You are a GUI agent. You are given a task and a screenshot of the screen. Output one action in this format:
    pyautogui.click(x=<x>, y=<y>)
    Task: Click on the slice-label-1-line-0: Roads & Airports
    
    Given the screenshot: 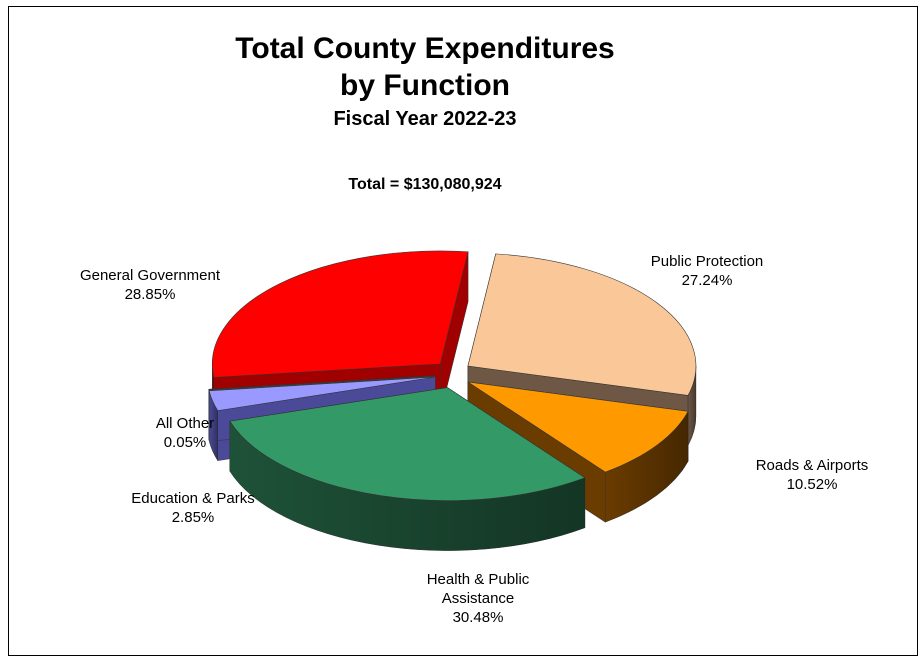 What is the action you would take?
    pyautogui.click(x=812, y=465)
    